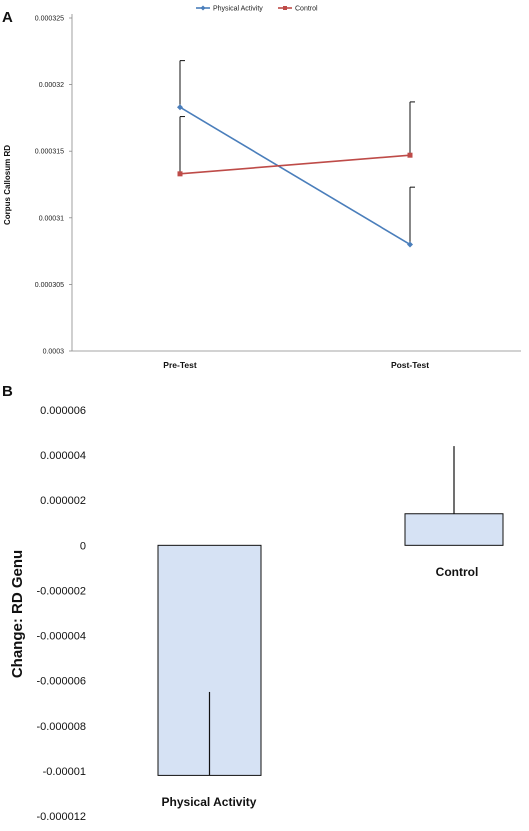 This screenshot has height=831, width=529. I want to click on panel-label-a: A, so click(7, 17).